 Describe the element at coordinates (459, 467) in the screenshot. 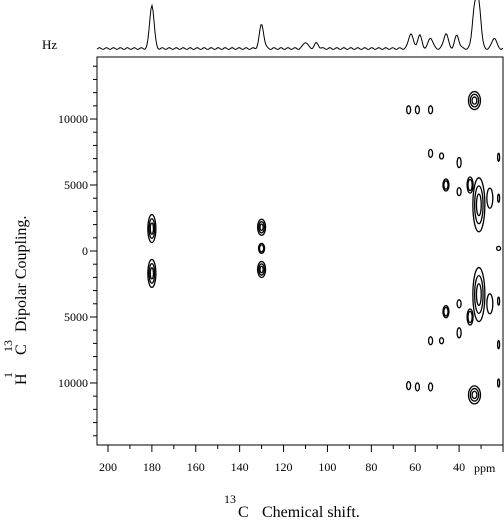

I see `x-tick-label: 40` at that location.